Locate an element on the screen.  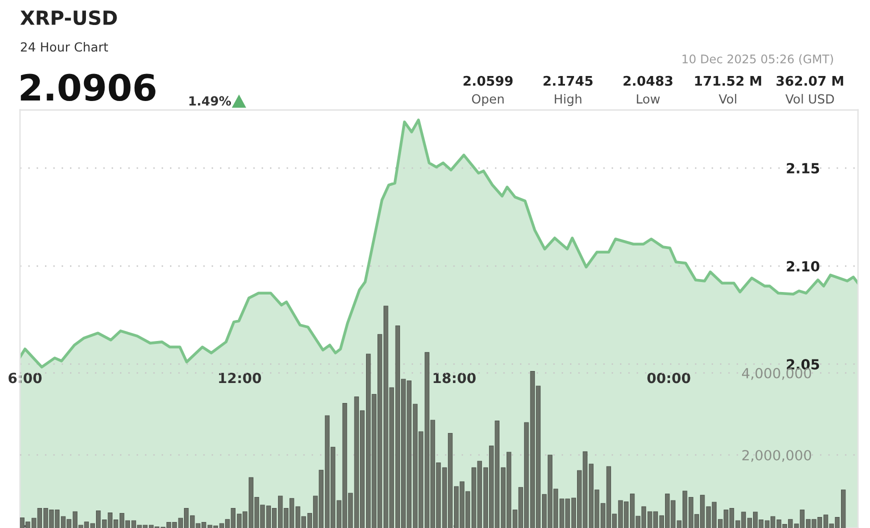
chart-title: XRP-USD is located at coordinates (68, 18).